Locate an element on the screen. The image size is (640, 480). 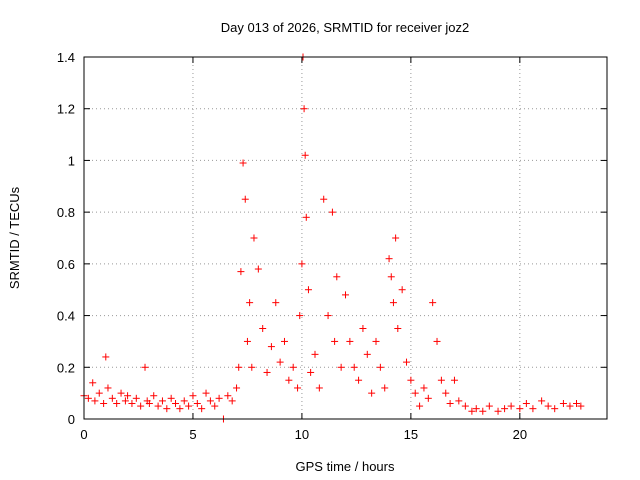
x-tick-label: 15 is located at coordinates (411, 434).